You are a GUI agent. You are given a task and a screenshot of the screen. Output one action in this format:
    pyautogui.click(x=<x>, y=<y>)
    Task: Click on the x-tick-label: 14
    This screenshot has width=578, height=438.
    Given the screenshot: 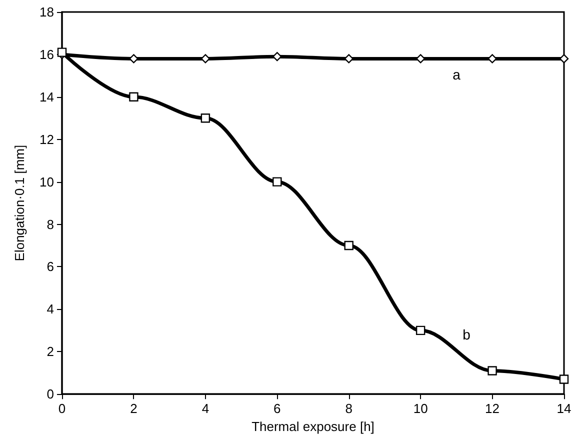 What is the action you would take?
    pyautogui.click(x=564, y=408)
    